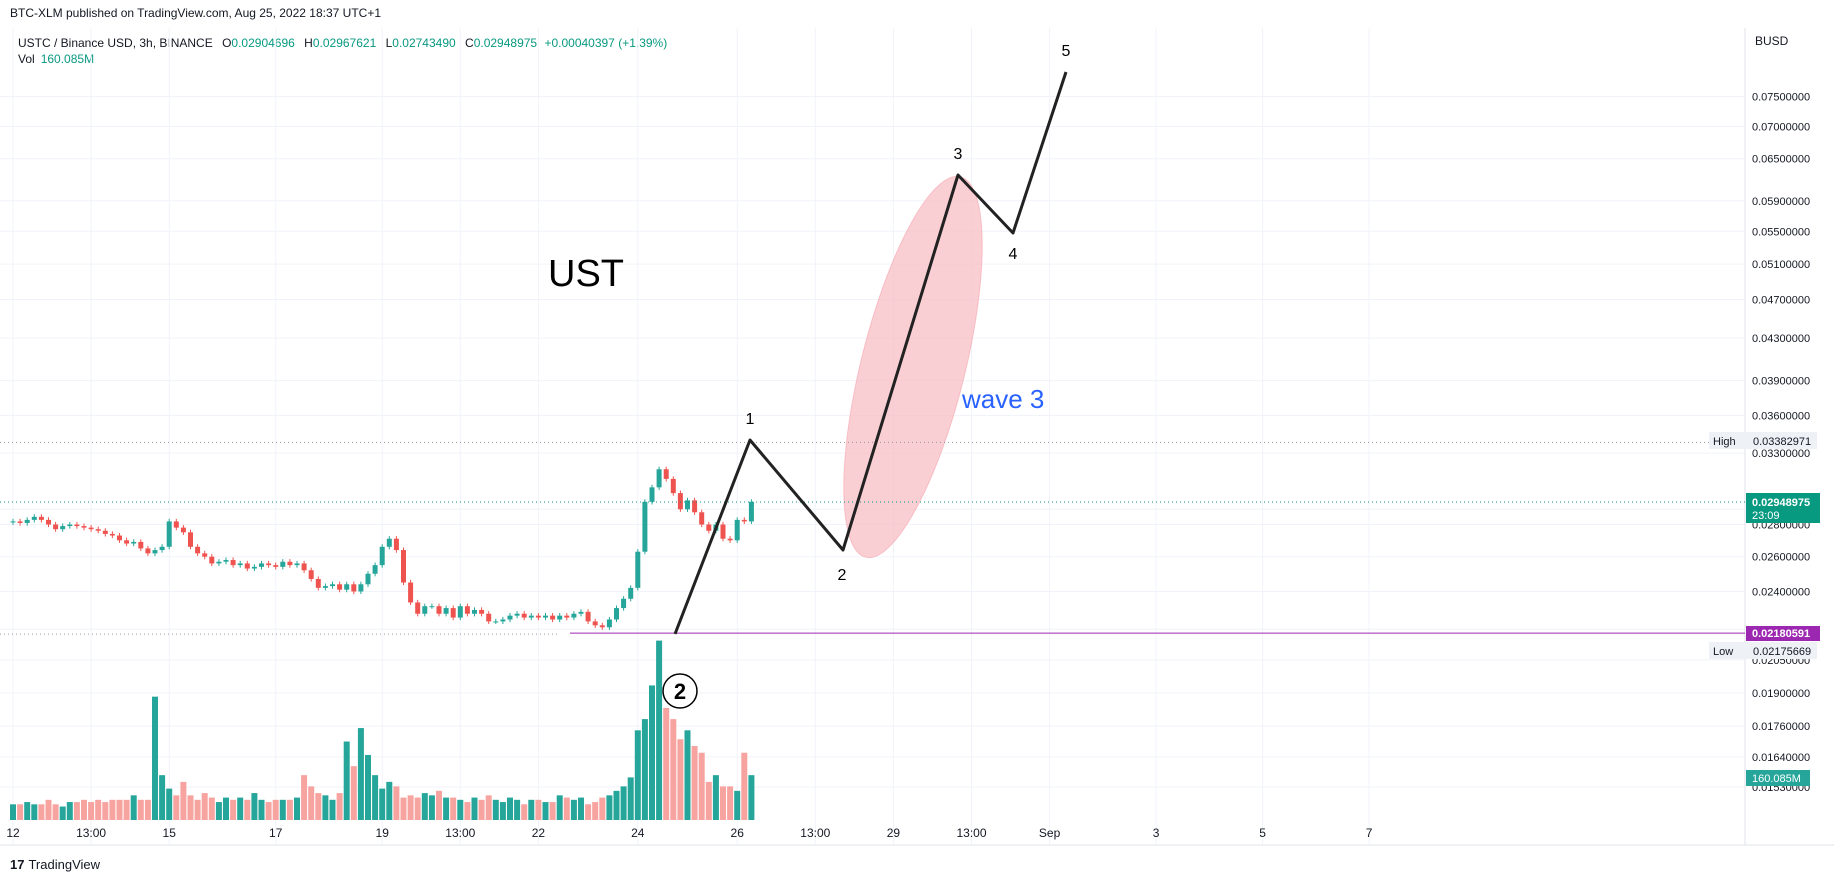  Describe the element at coordinates (1766, 516) in the screenshot. I see `countdown-tag: 23:09` at that location.